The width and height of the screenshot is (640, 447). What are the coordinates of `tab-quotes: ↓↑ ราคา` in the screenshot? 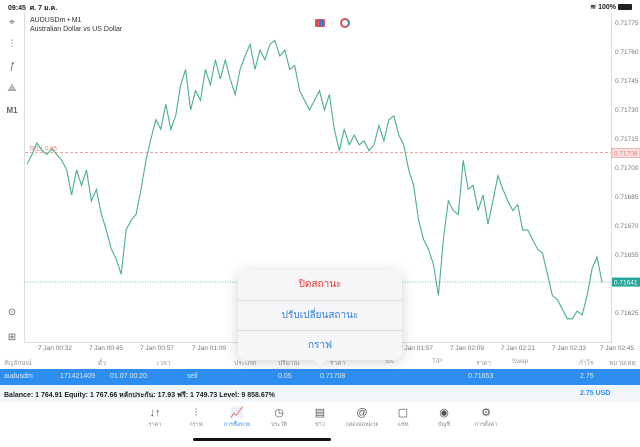 It's located at (155, 417).